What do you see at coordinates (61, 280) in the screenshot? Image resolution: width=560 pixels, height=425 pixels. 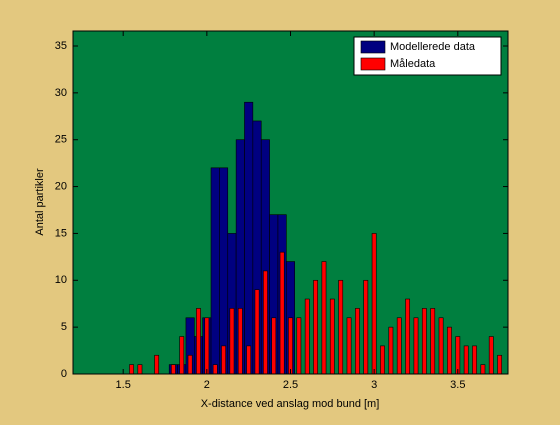 I see `y-tick-label: 10` at bounding box center [61, 280].